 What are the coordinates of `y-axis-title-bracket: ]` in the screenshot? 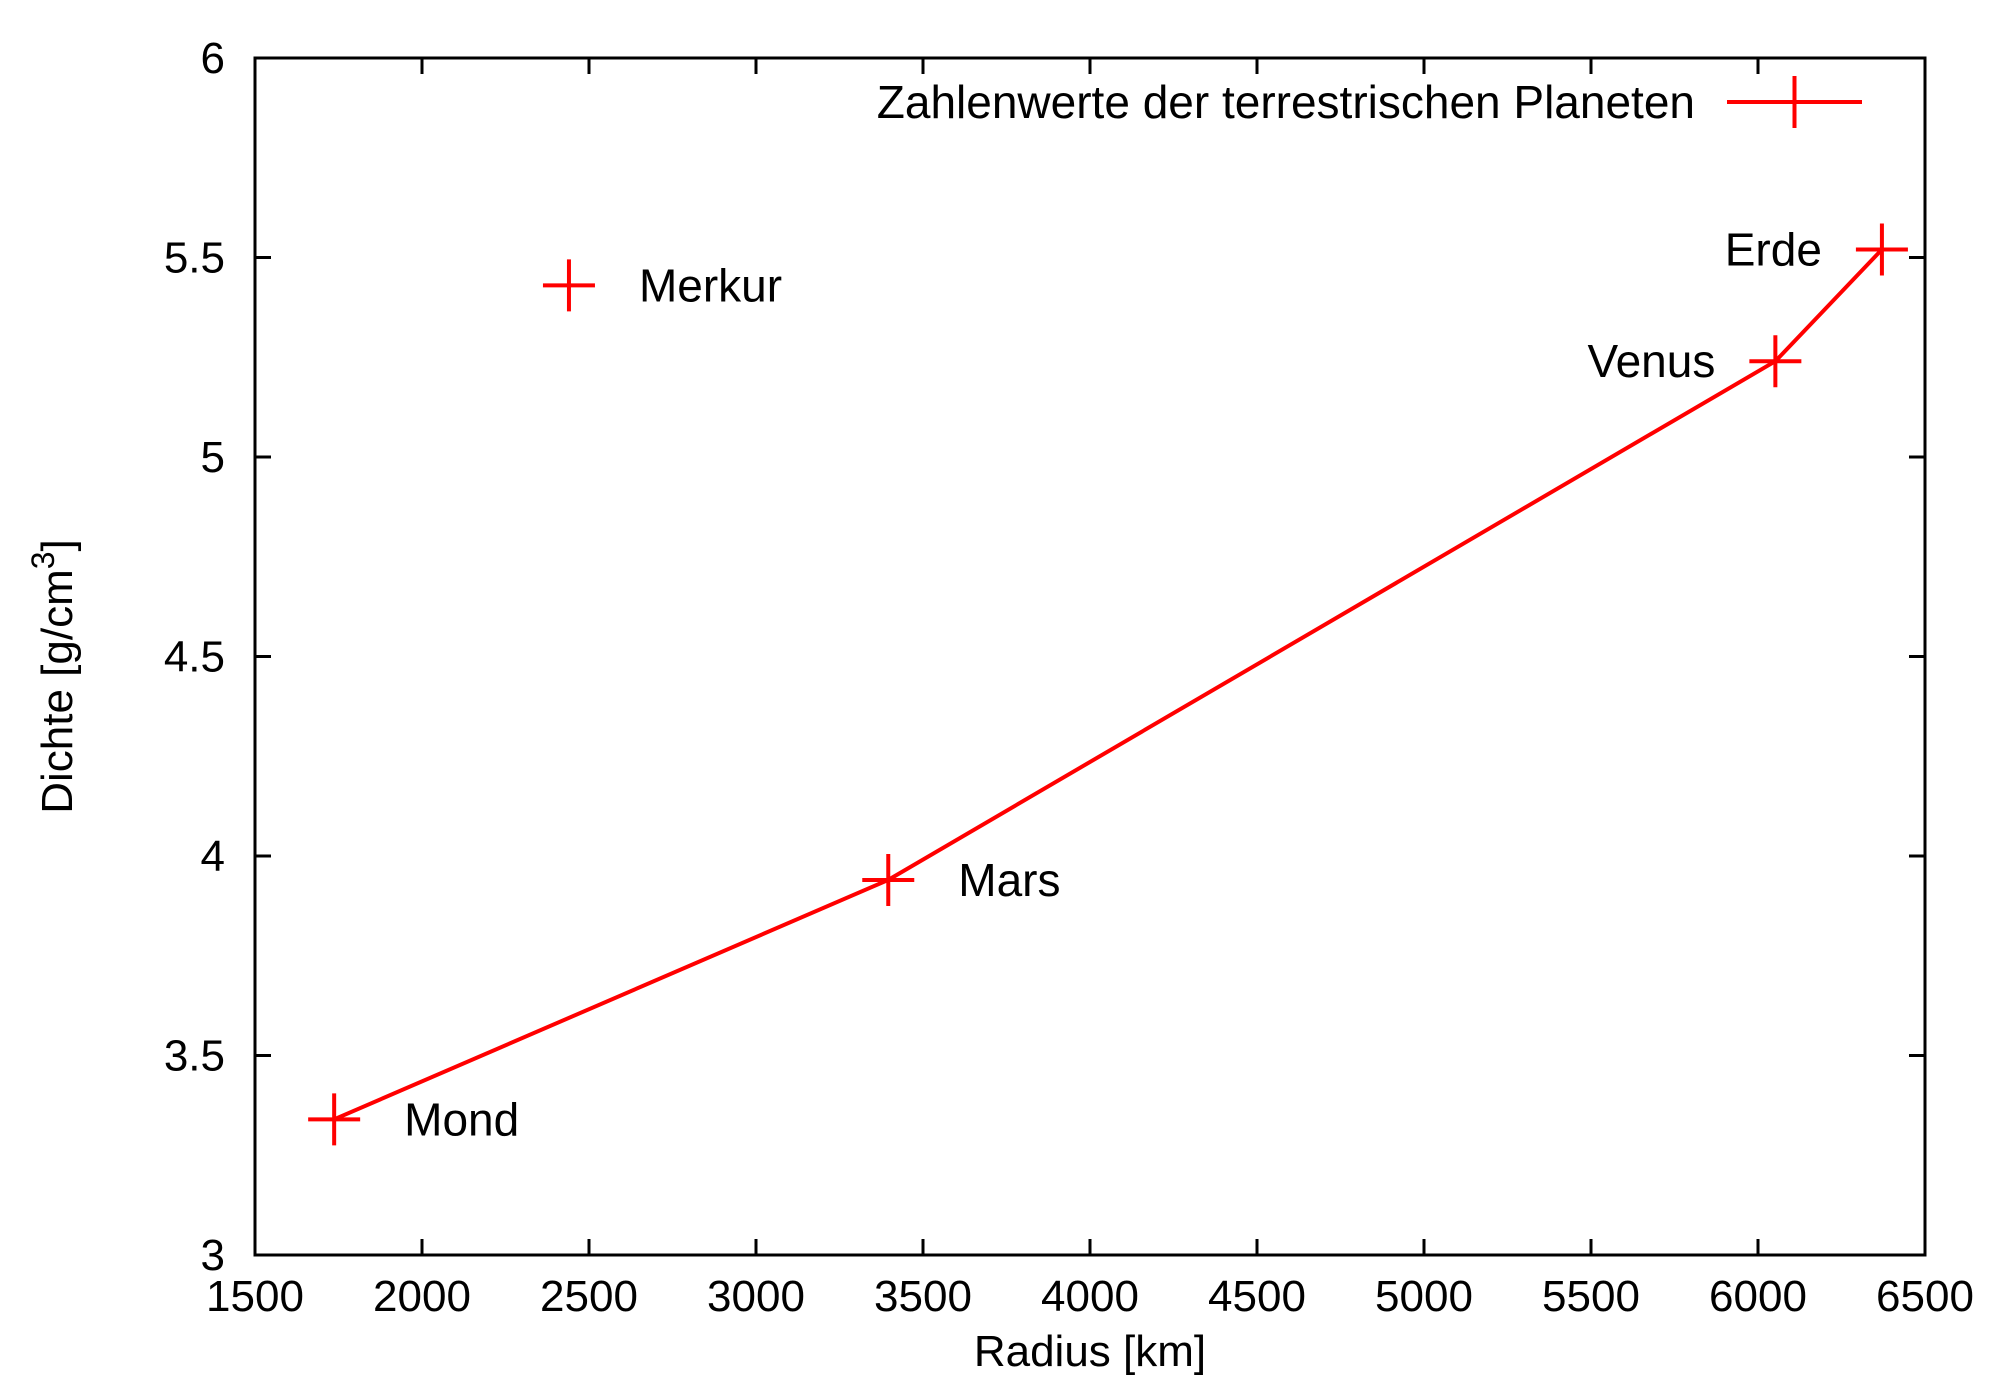 It's located at (57, 545).